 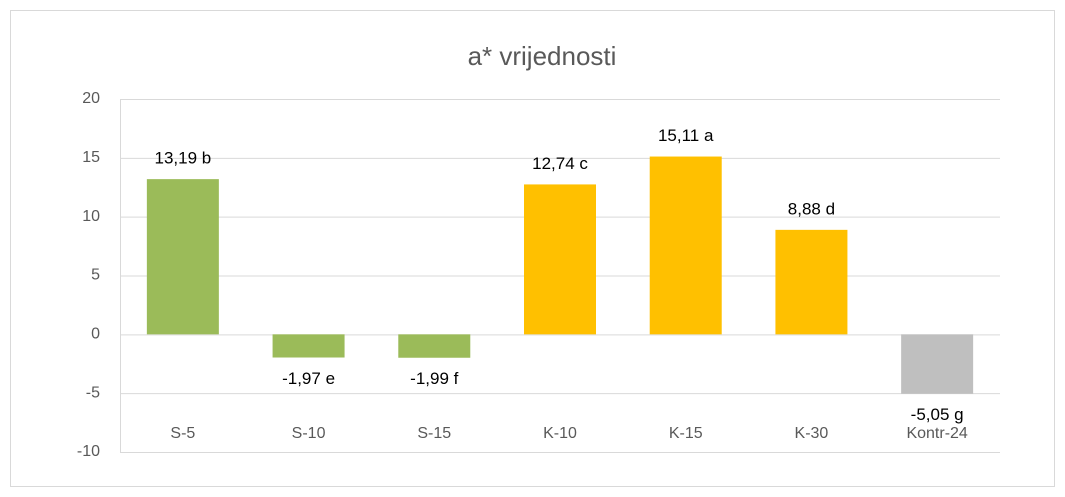 What do you see at coordinates (560, 163) in the screenshot?
I see `data-label: 12,74 c` at bounding box center [560, 163].